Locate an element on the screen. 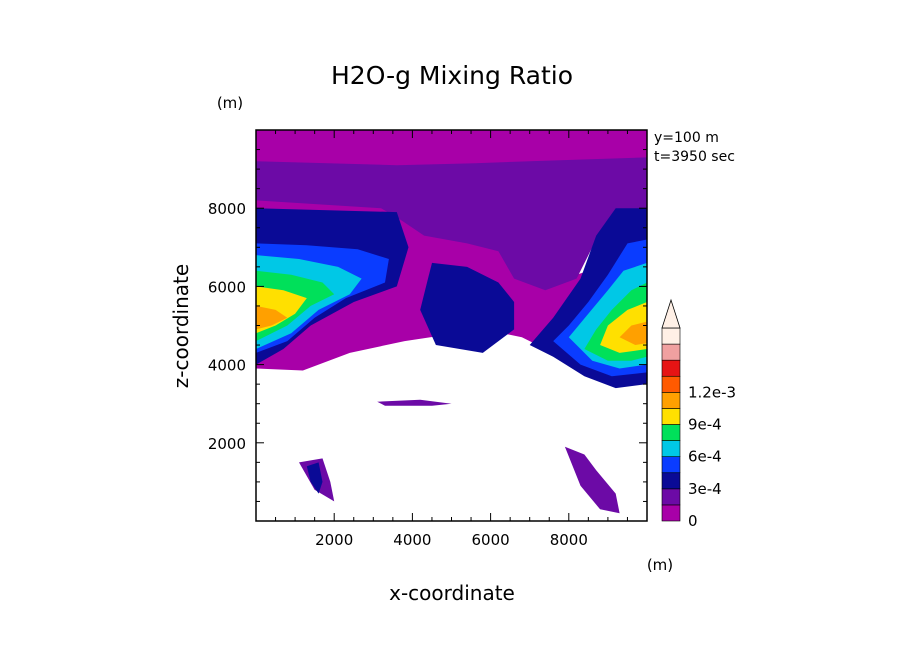  y-tick-label: 2000 is located at coordinates (227, 444).